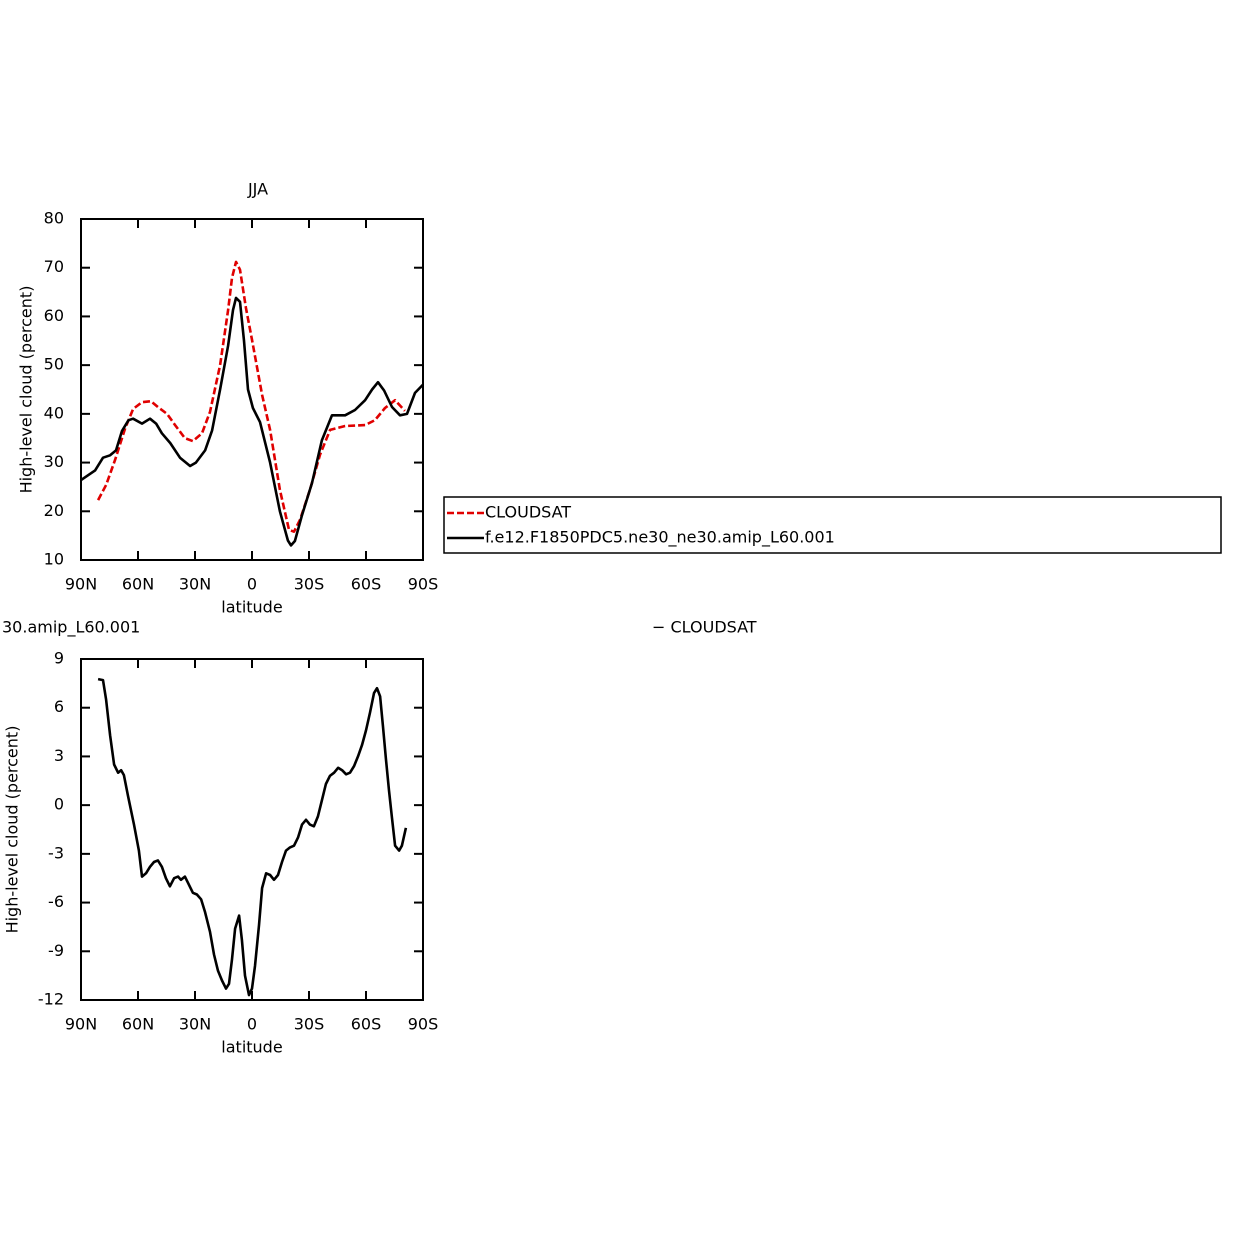 The image size is (1239, 1236). Describe the element at coordinates (56, 950) in the screenshot. I see `y-tick-label: -9` at that location.